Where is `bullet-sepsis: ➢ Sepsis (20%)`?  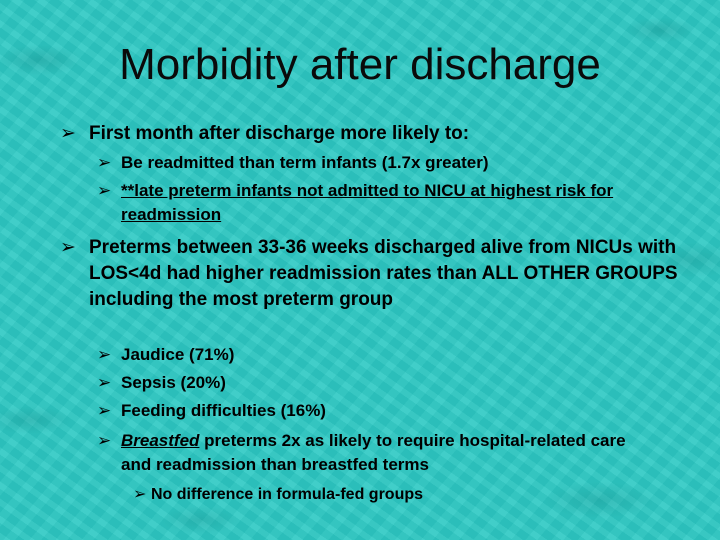
bullet-sepsis: ➢ Sepsis (20%) is located at coordinates (387, 383).